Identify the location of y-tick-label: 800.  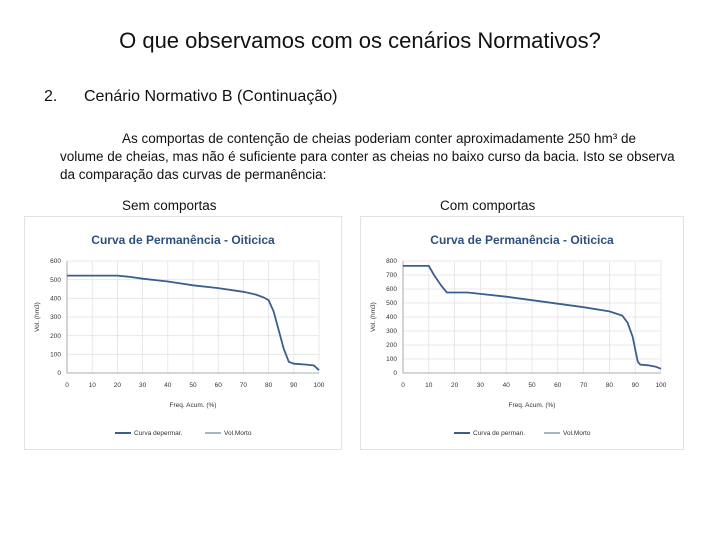
(391, 261).